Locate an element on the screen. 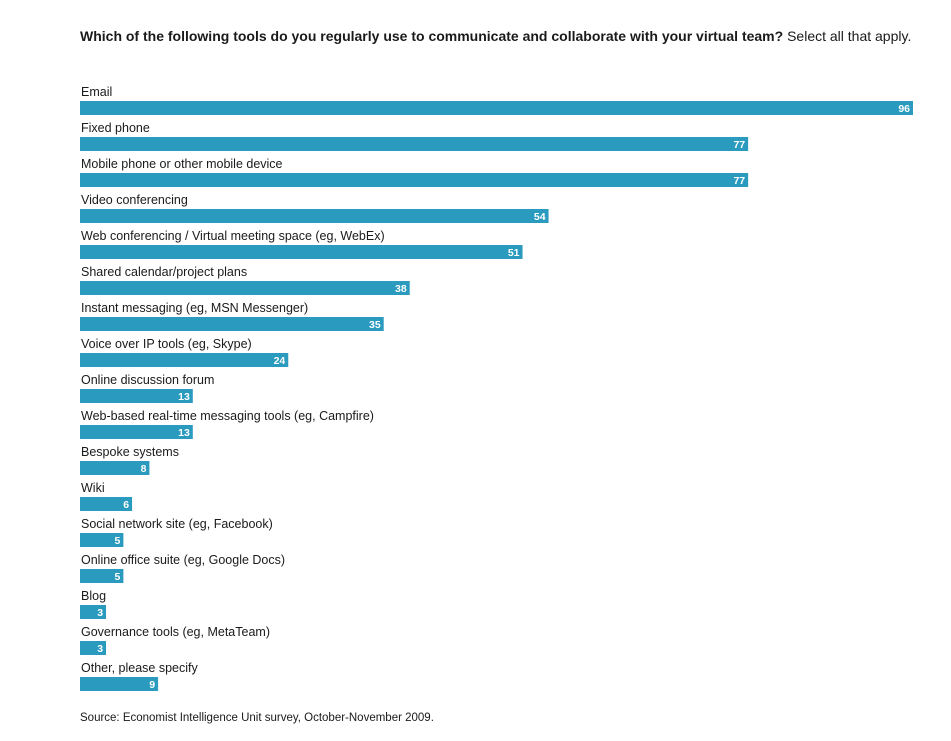 The width and height of the screenshot is (951, 741). bar-group: Online office suite (eg, Google Docs) 5 is located at coordinates (182, 568).